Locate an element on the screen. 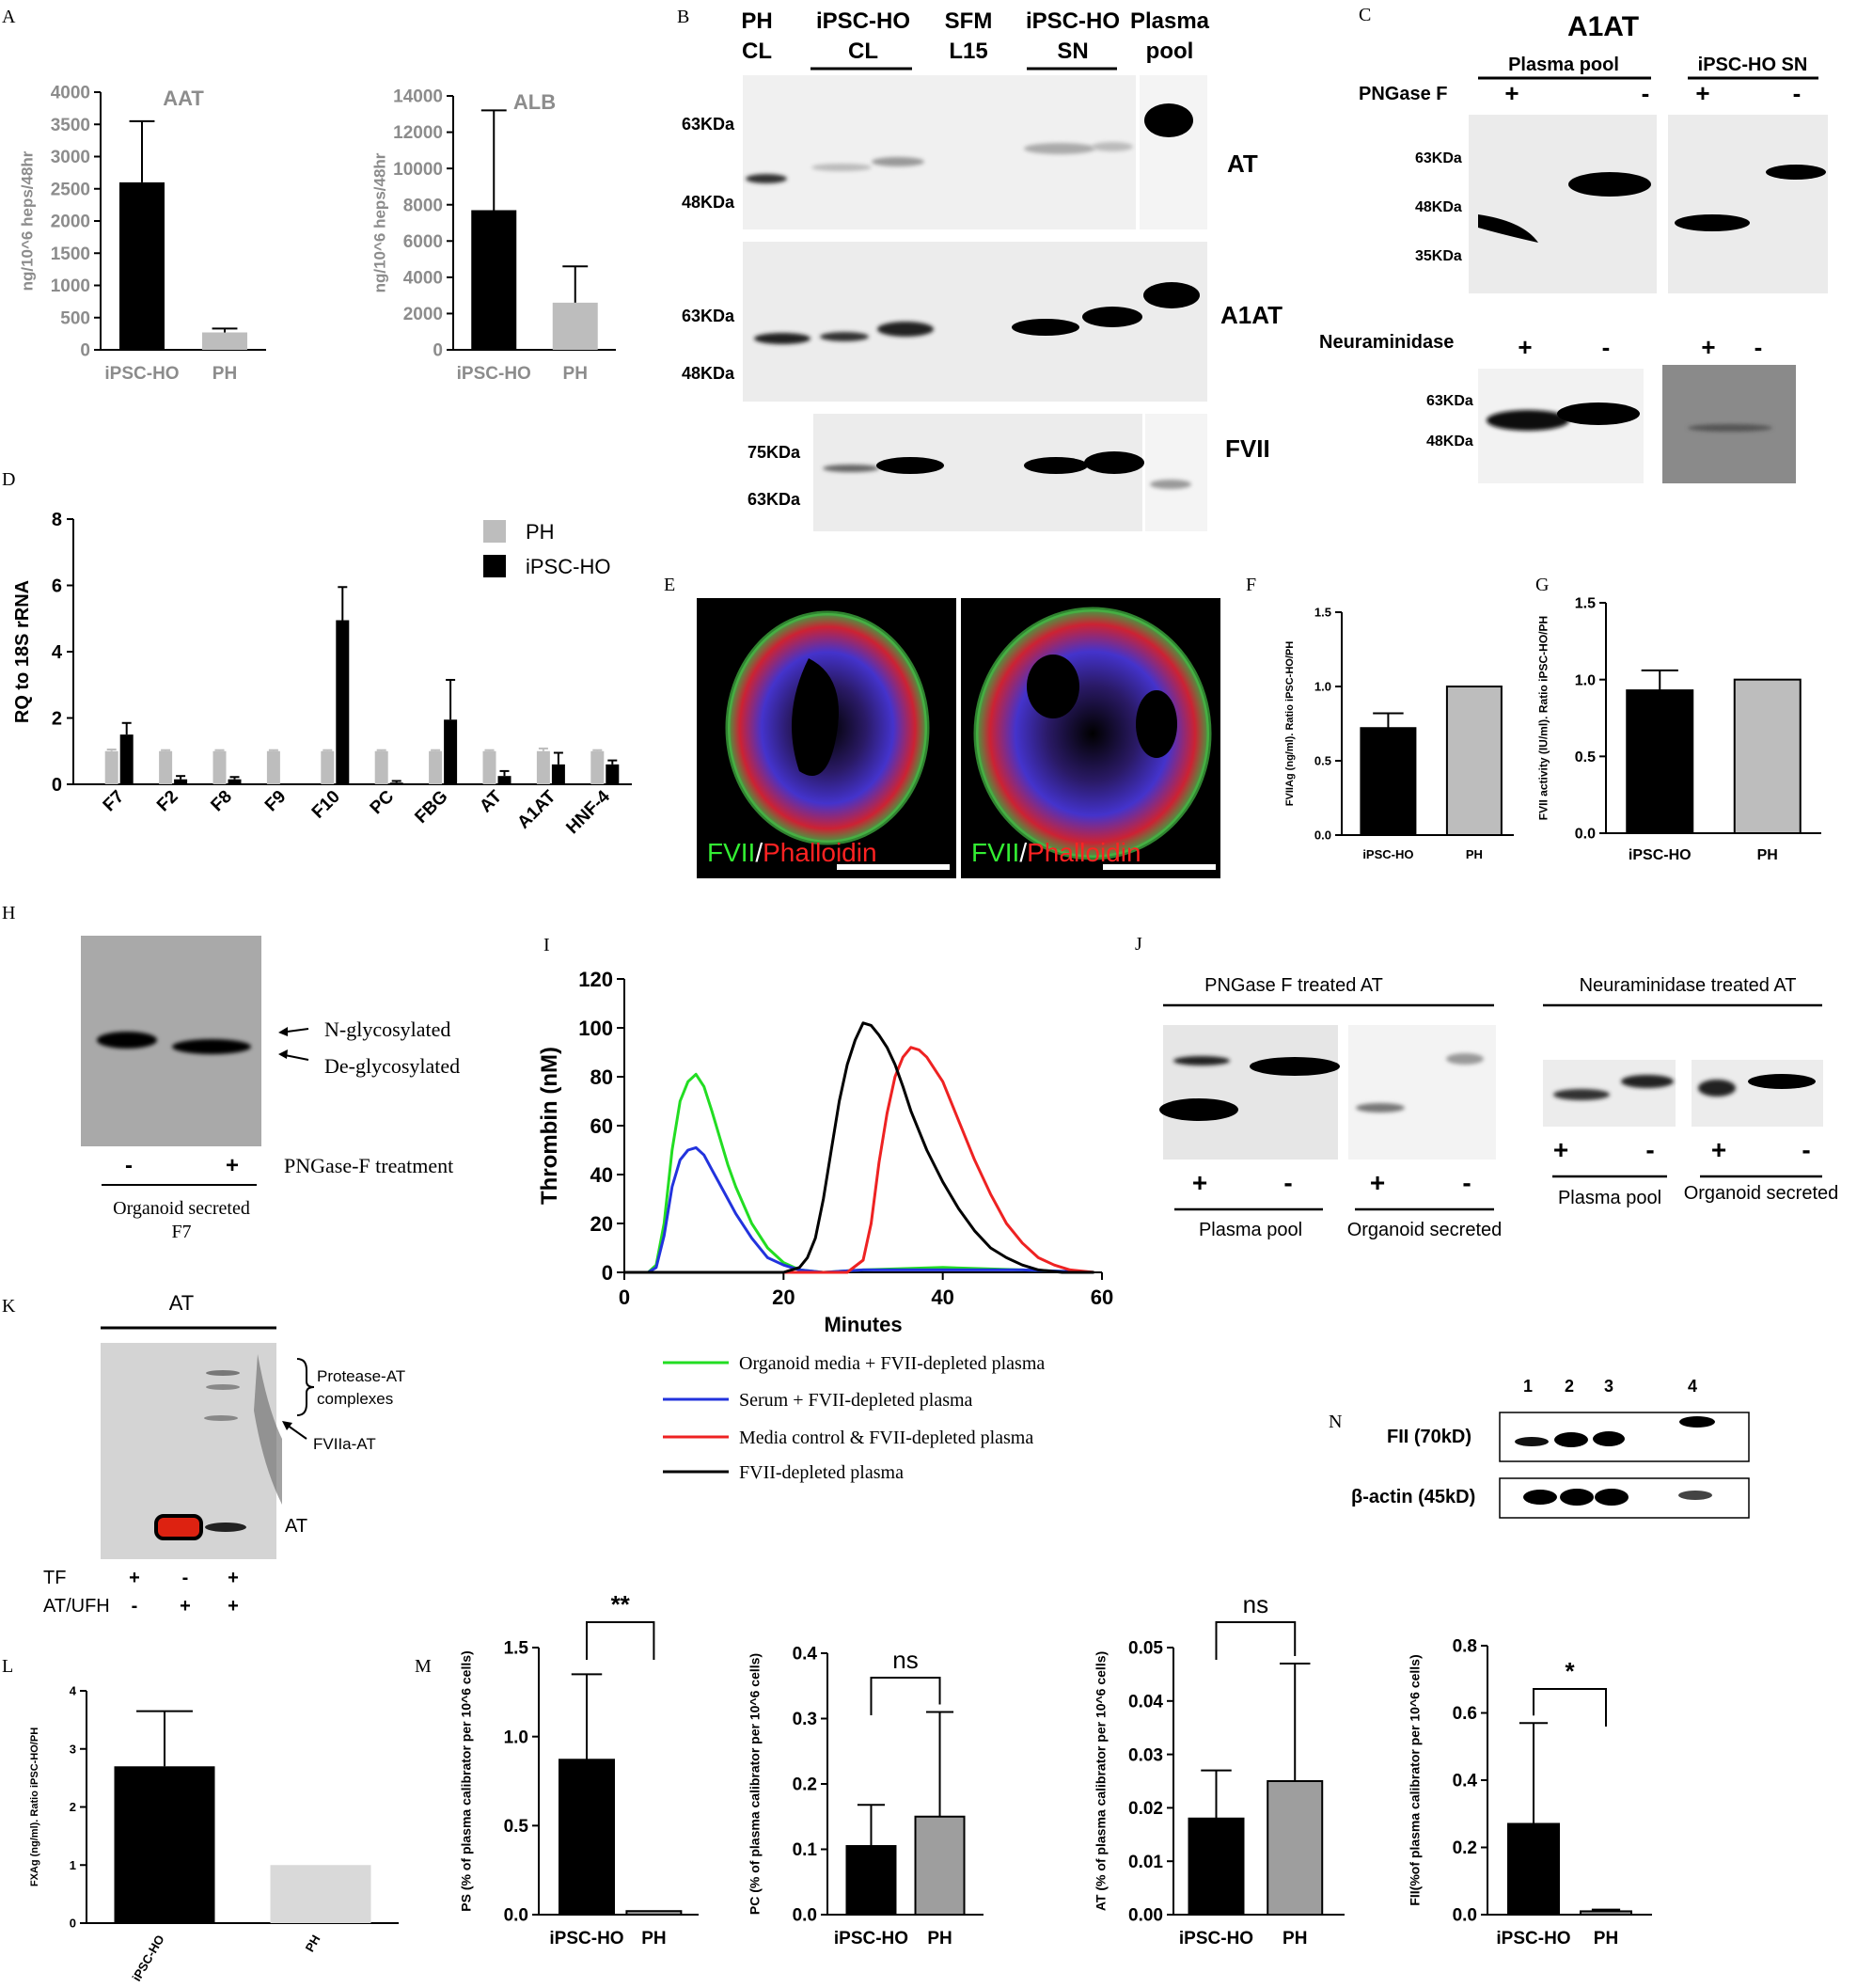 The height and width of the screenshot is (1988, 1857). chart-title: ALB is located at coordinates (534, 102).